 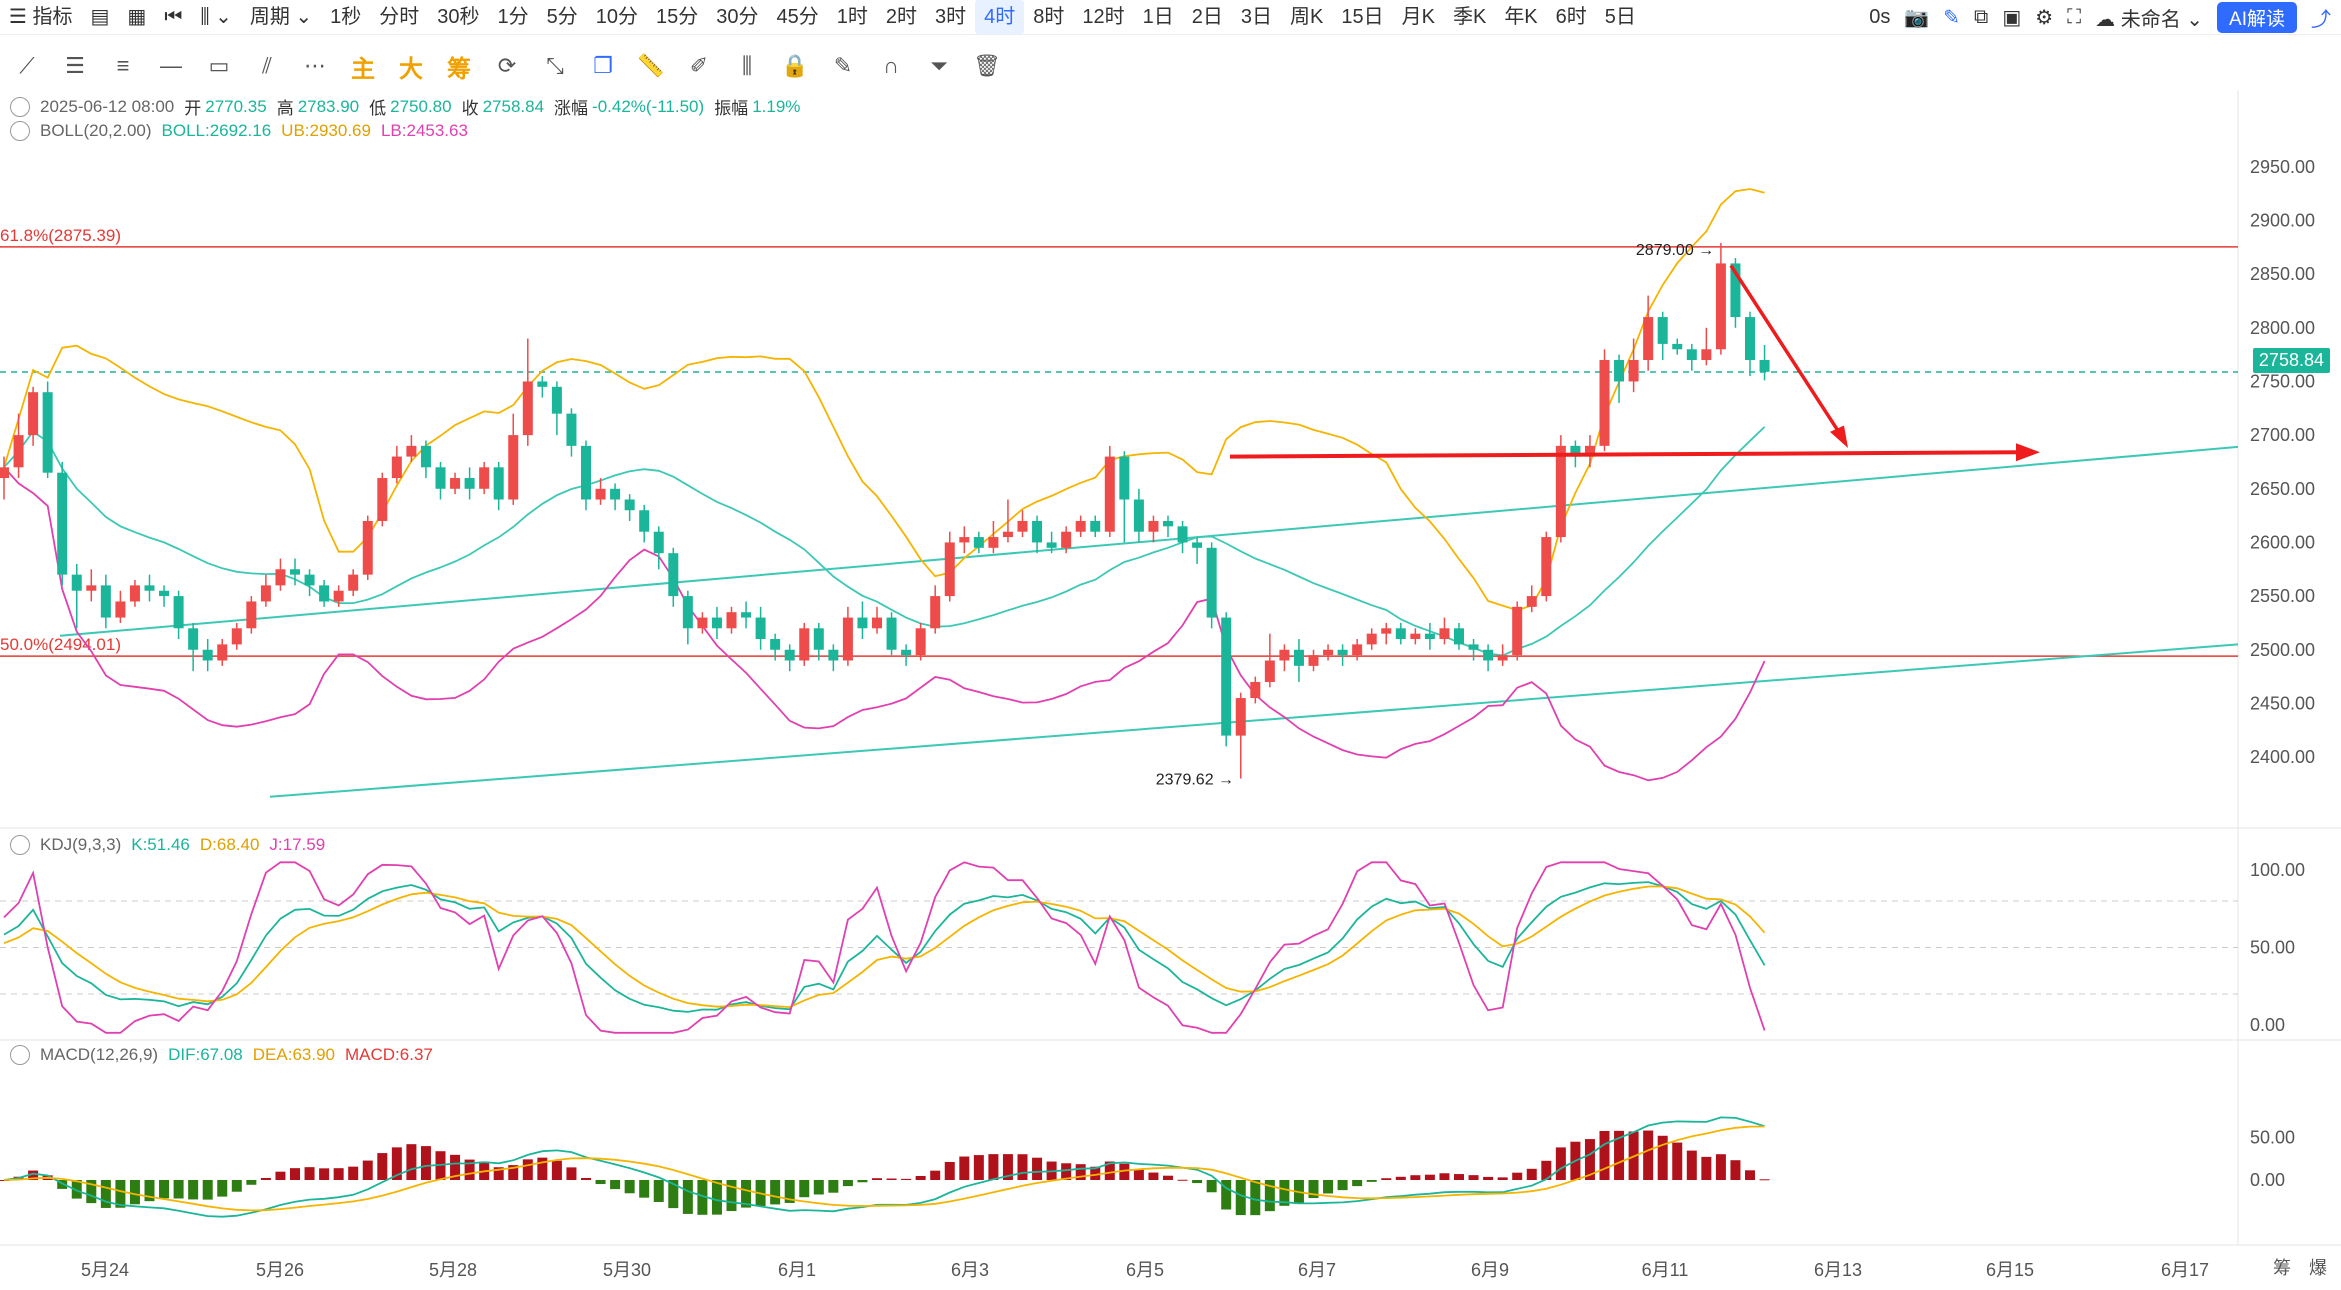 What do you see at coordinates (2318, 1268) in the screenshot?
I see `explode-toggle: 爆` at bounding box center [2318, 1268].